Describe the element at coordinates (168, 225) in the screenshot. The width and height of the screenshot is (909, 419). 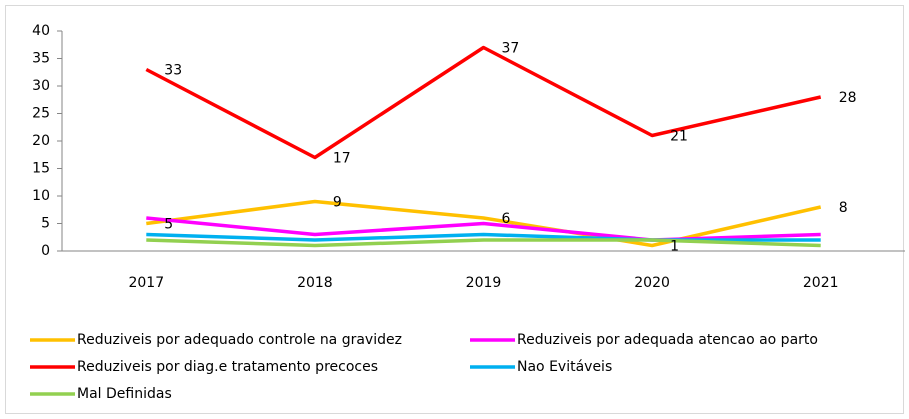
I see `data-label: 5` at that location.